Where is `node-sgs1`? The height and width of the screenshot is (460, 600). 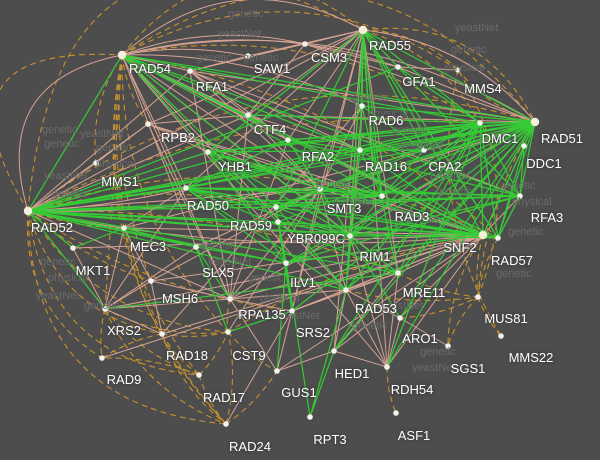 node-sgs1 is located at coordinates (448, 346).